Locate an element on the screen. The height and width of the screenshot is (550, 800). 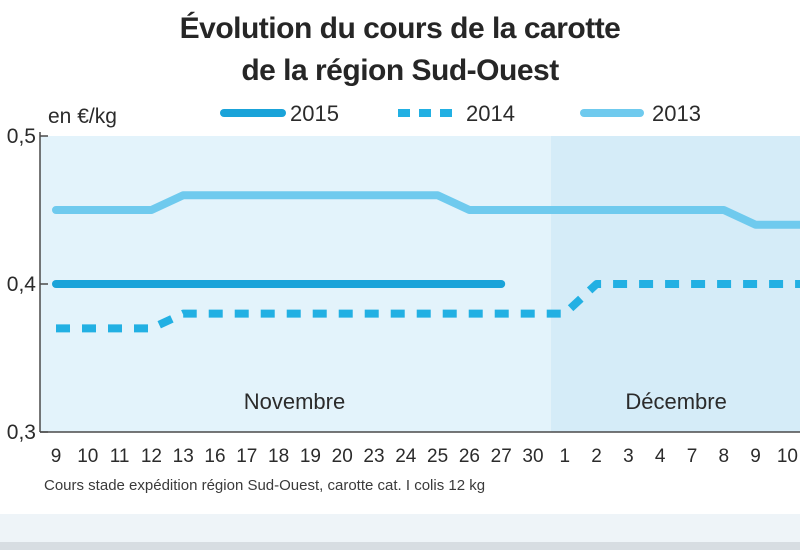
x-tick-label: 26 is located at coordinates (469, 456).